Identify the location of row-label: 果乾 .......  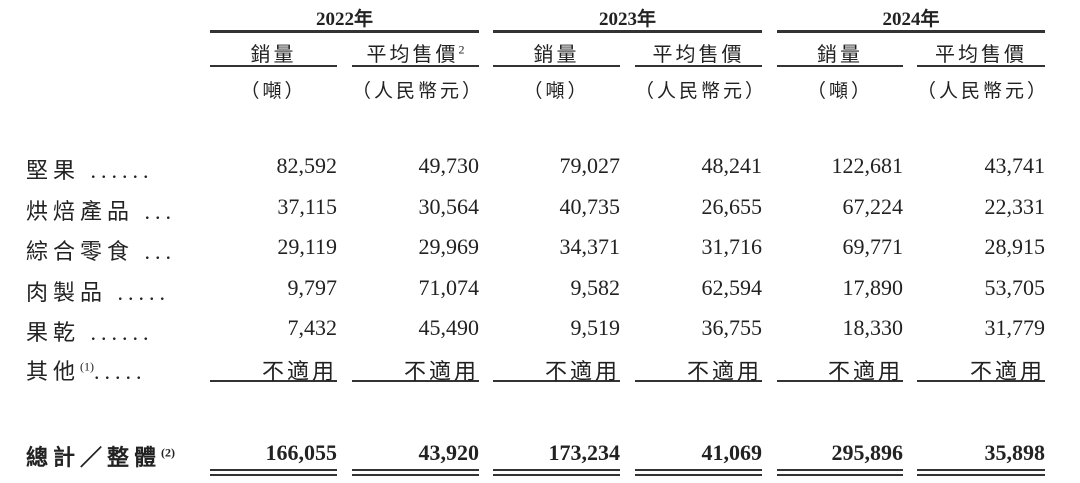
(90, 331).